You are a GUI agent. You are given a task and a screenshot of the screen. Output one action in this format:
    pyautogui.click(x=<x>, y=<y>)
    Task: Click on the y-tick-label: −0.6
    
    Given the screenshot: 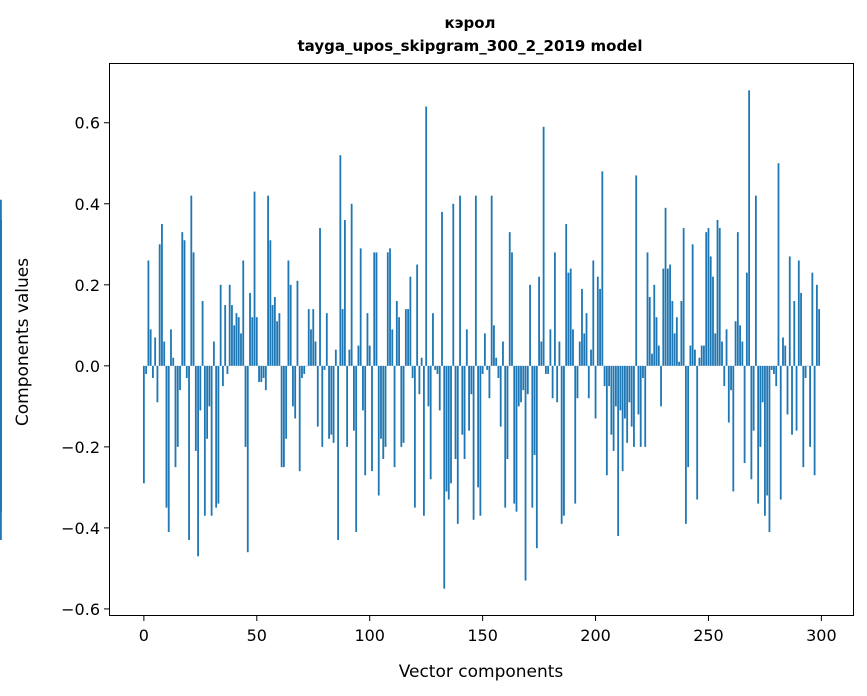 What is the action you would take?
    pyautogui.click(x=80, y=609)
    